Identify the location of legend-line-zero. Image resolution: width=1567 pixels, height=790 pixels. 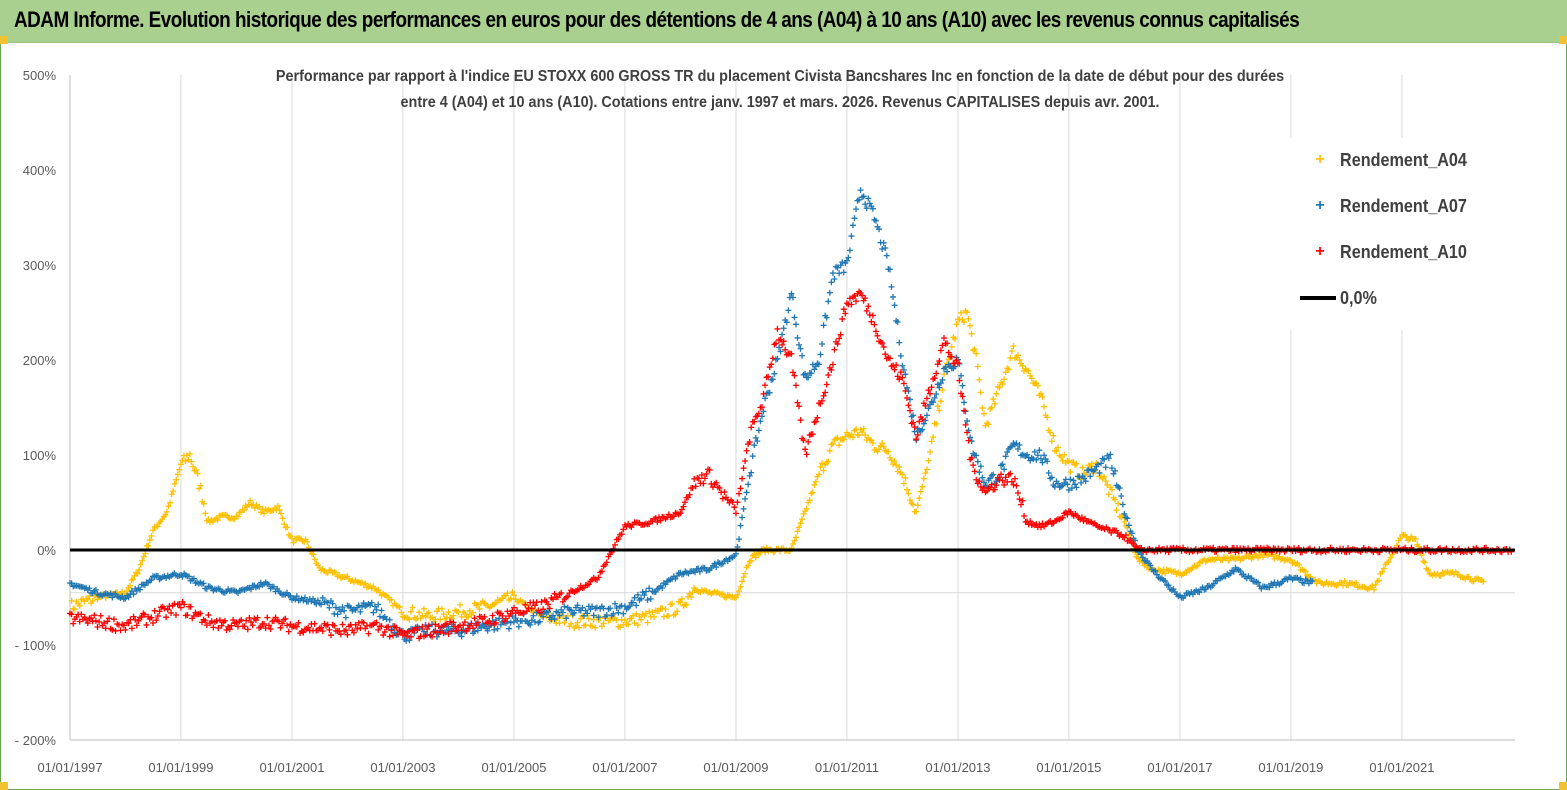
(1318, 298).